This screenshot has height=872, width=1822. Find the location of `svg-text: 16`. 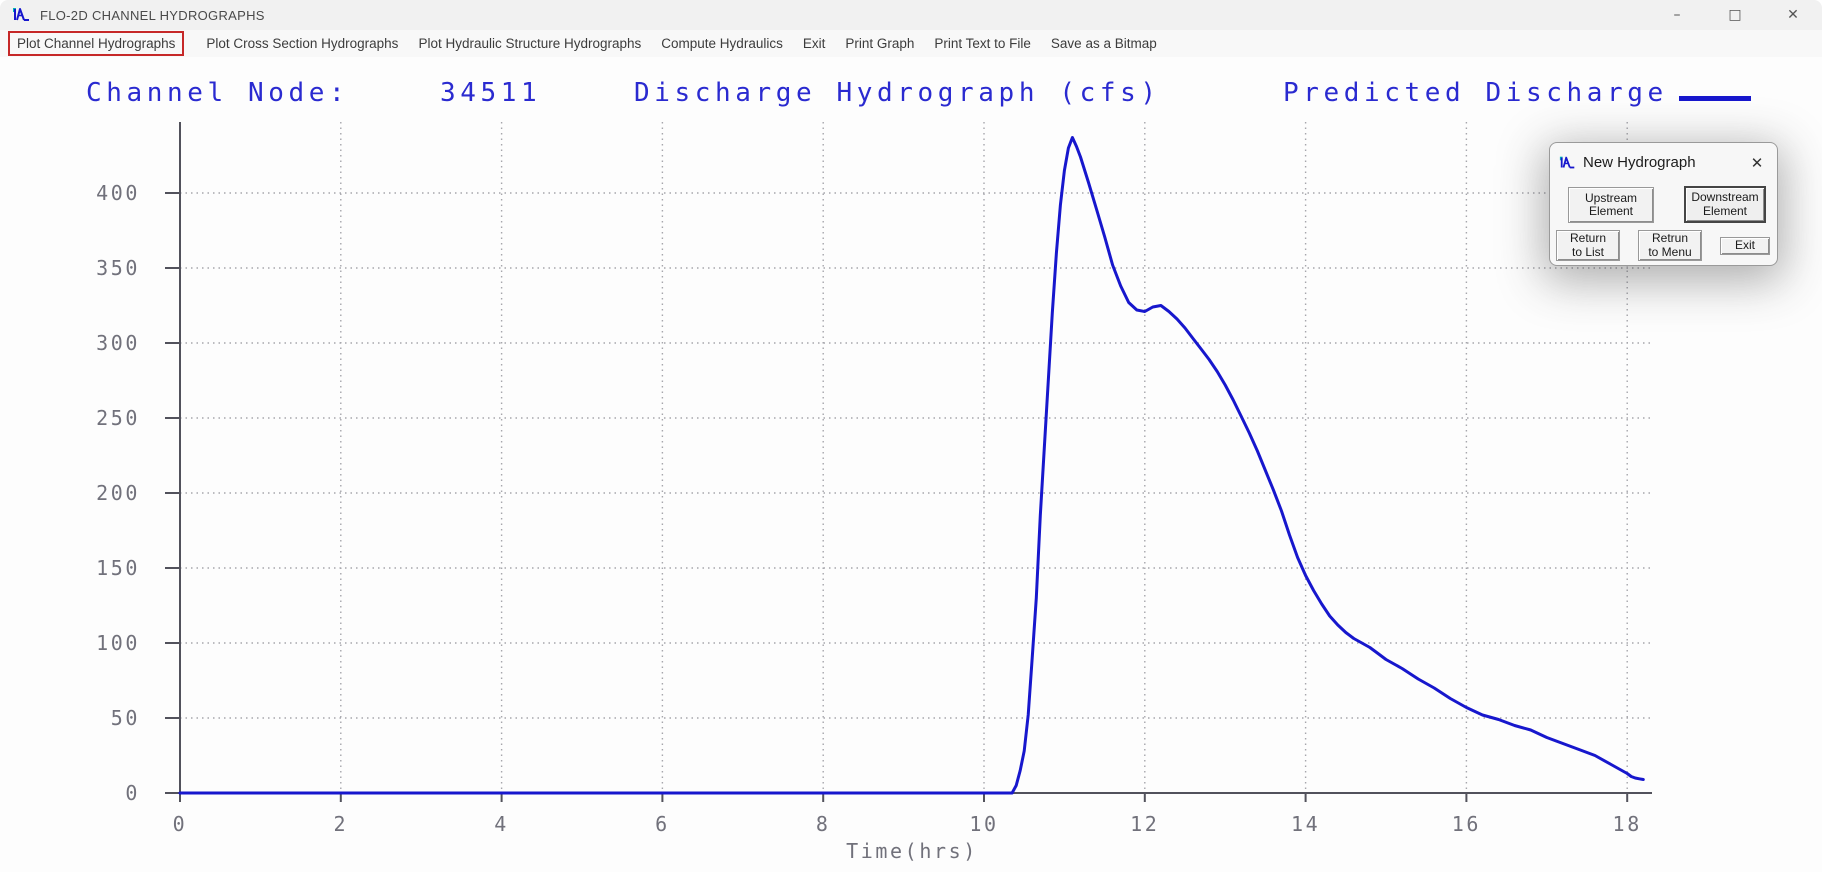

svg-text: 16 is located at coordinates (1466, 824).